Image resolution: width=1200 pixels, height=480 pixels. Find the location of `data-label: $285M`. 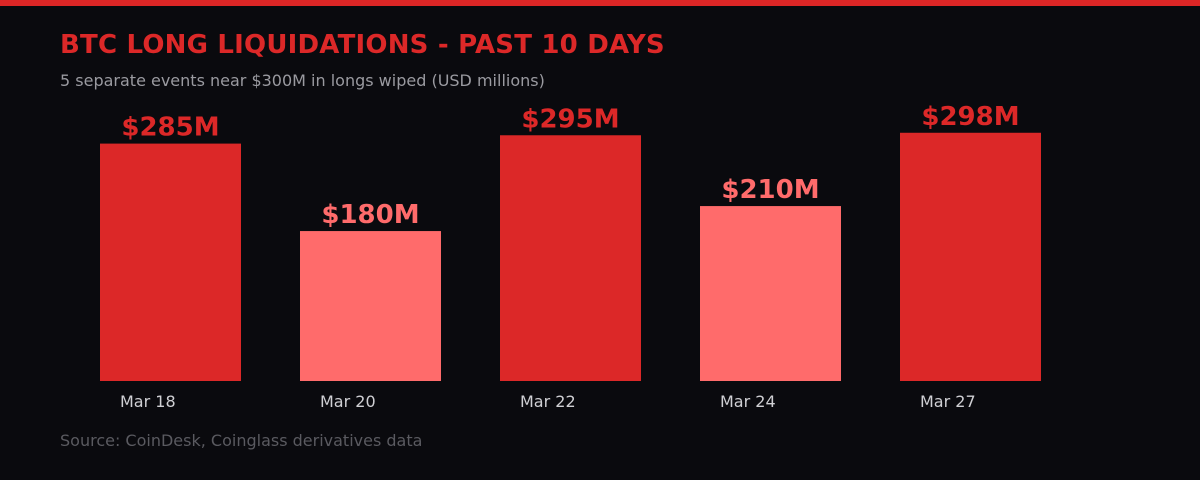

data-label: $285M is located at coordinates (170, 128).